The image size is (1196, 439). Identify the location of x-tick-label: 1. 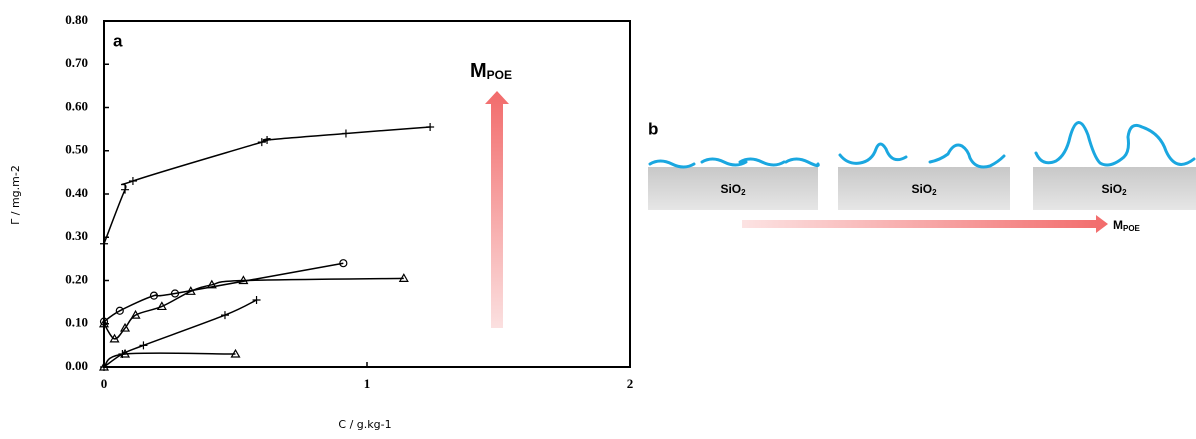
(367, 383).